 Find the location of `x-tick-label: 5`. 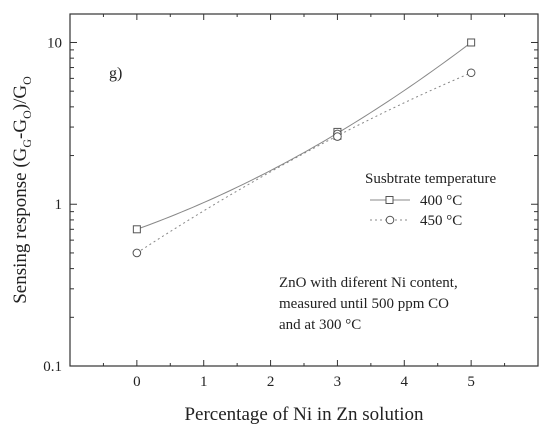

x-tick-label: 5 is located at coordinates (471, 382).